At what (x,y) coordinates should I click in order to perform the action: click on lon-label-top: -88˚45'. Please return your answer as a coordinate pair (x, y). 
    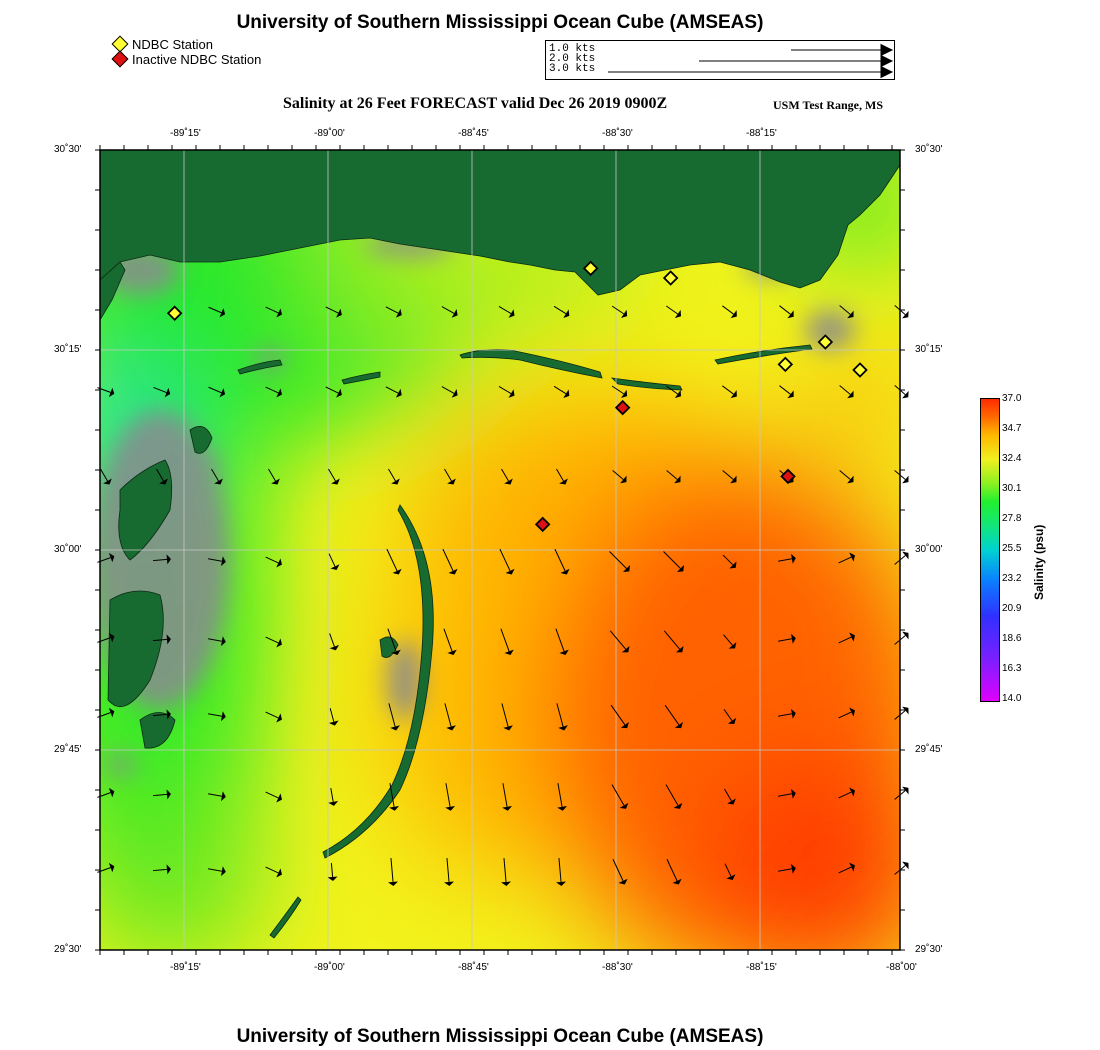
    Looking at the image, I should click on (473, 133).